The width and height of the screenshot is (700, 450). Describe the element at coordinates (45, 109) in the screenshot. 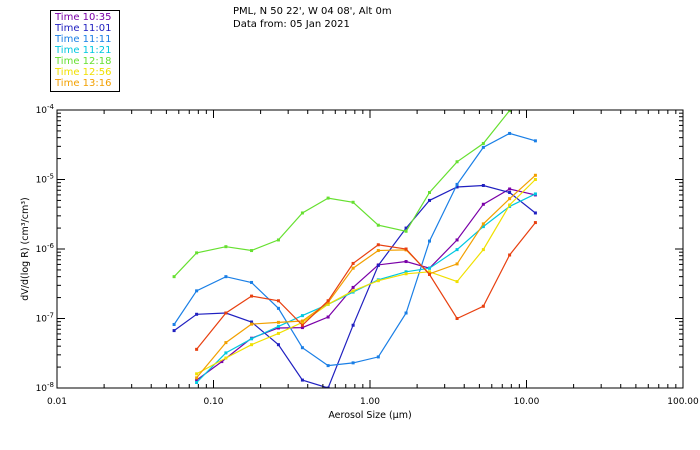

I see `y-tick-label: 10⁻⁴` at that location.